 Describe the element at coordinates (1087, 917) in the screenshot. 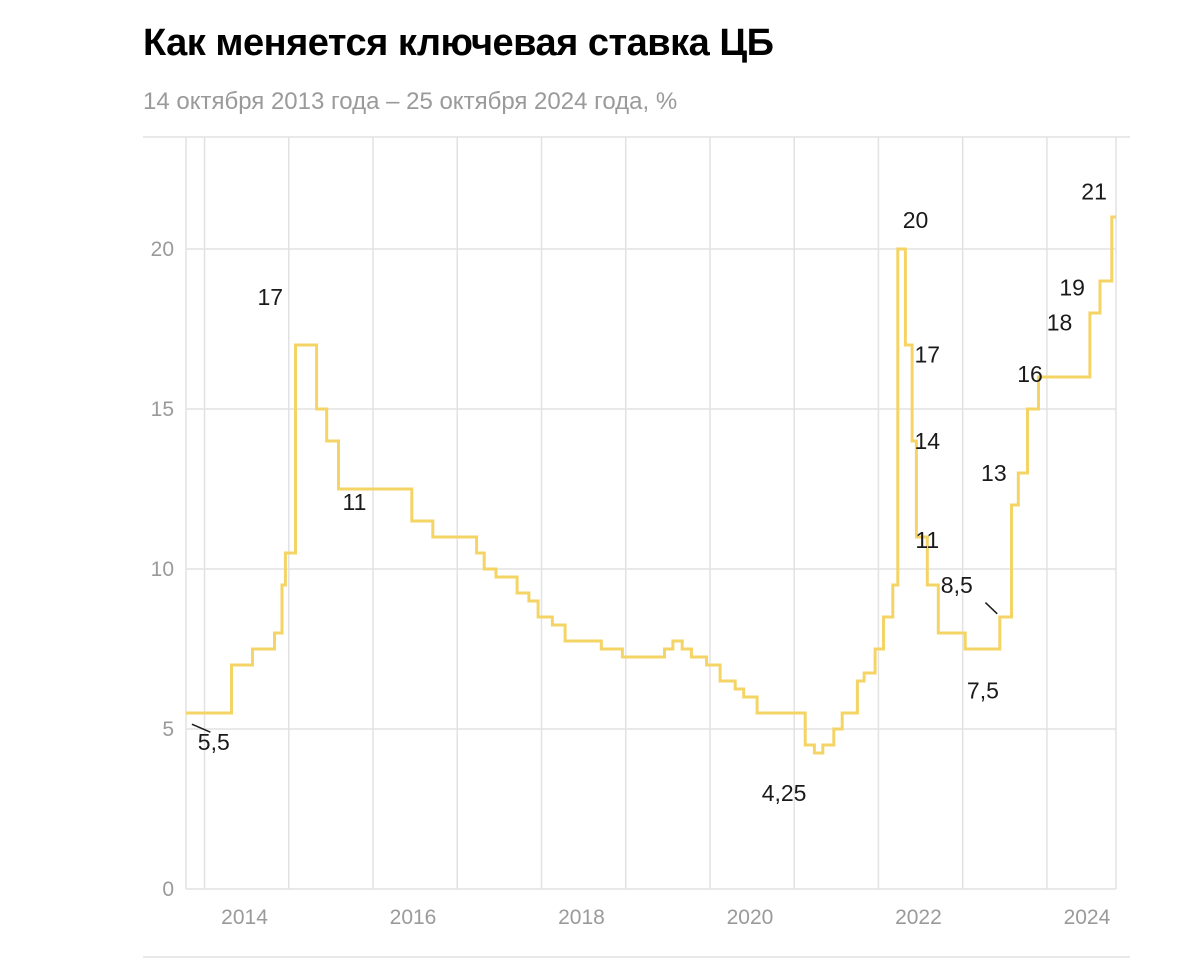

I see `x-tick-label: 2024` at that location.